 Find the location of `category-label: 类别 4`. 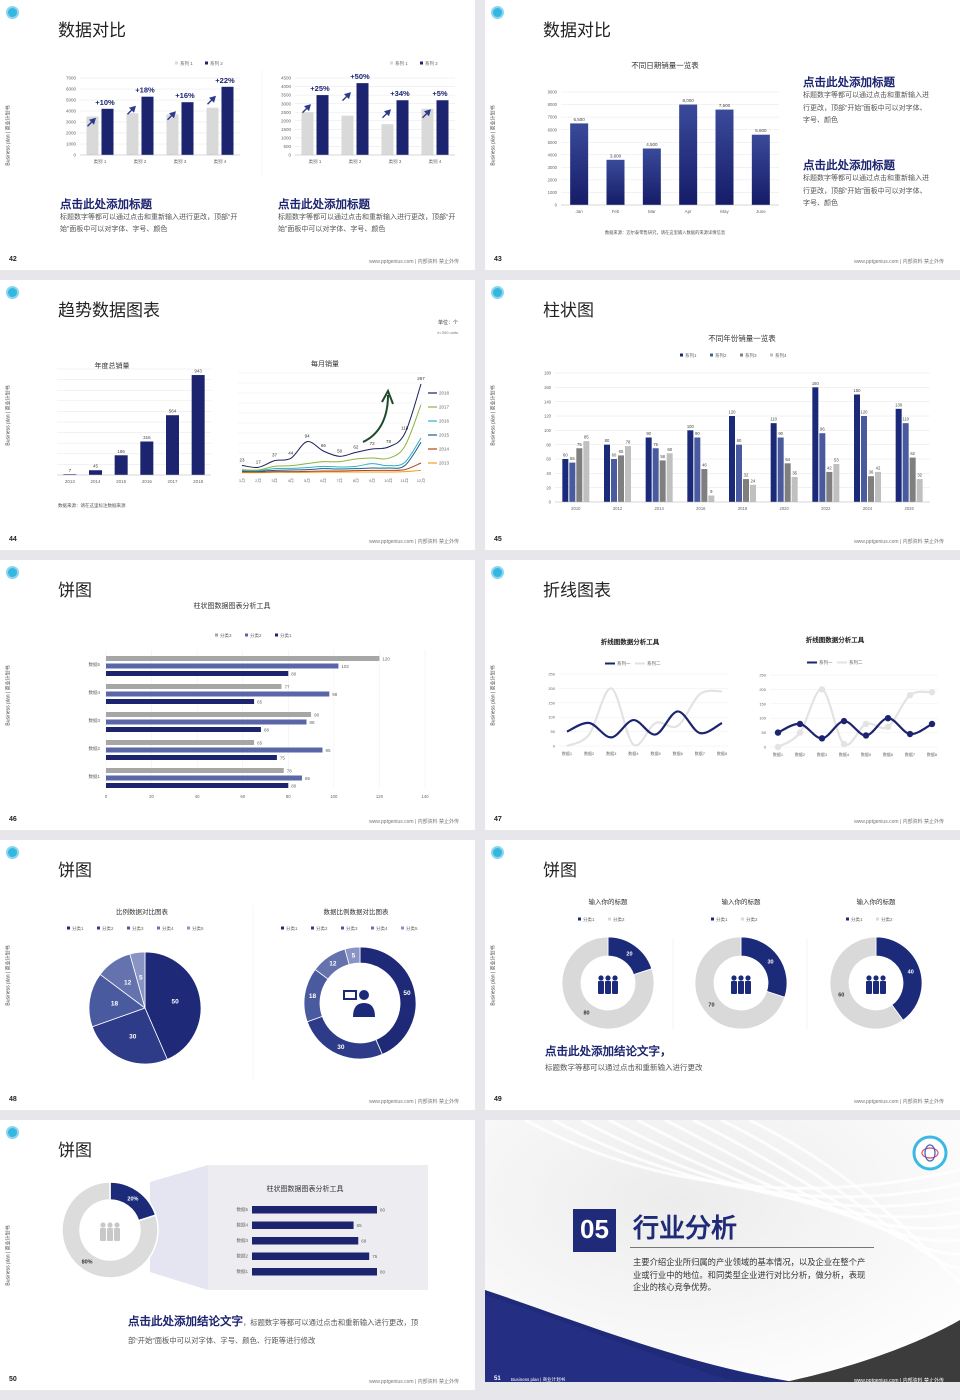

category-label: 类别 4 is located at coordinates (435, 161).